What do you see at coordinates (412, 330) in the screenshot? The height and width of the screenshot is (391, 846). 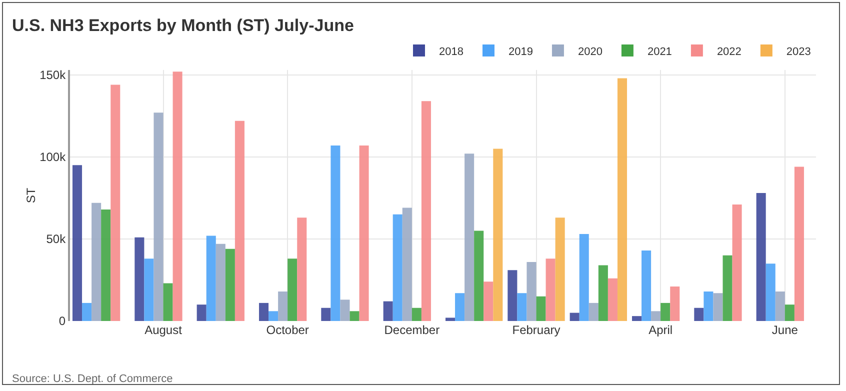 I see `x-tick-label: December` at bounding box center [412, 330].